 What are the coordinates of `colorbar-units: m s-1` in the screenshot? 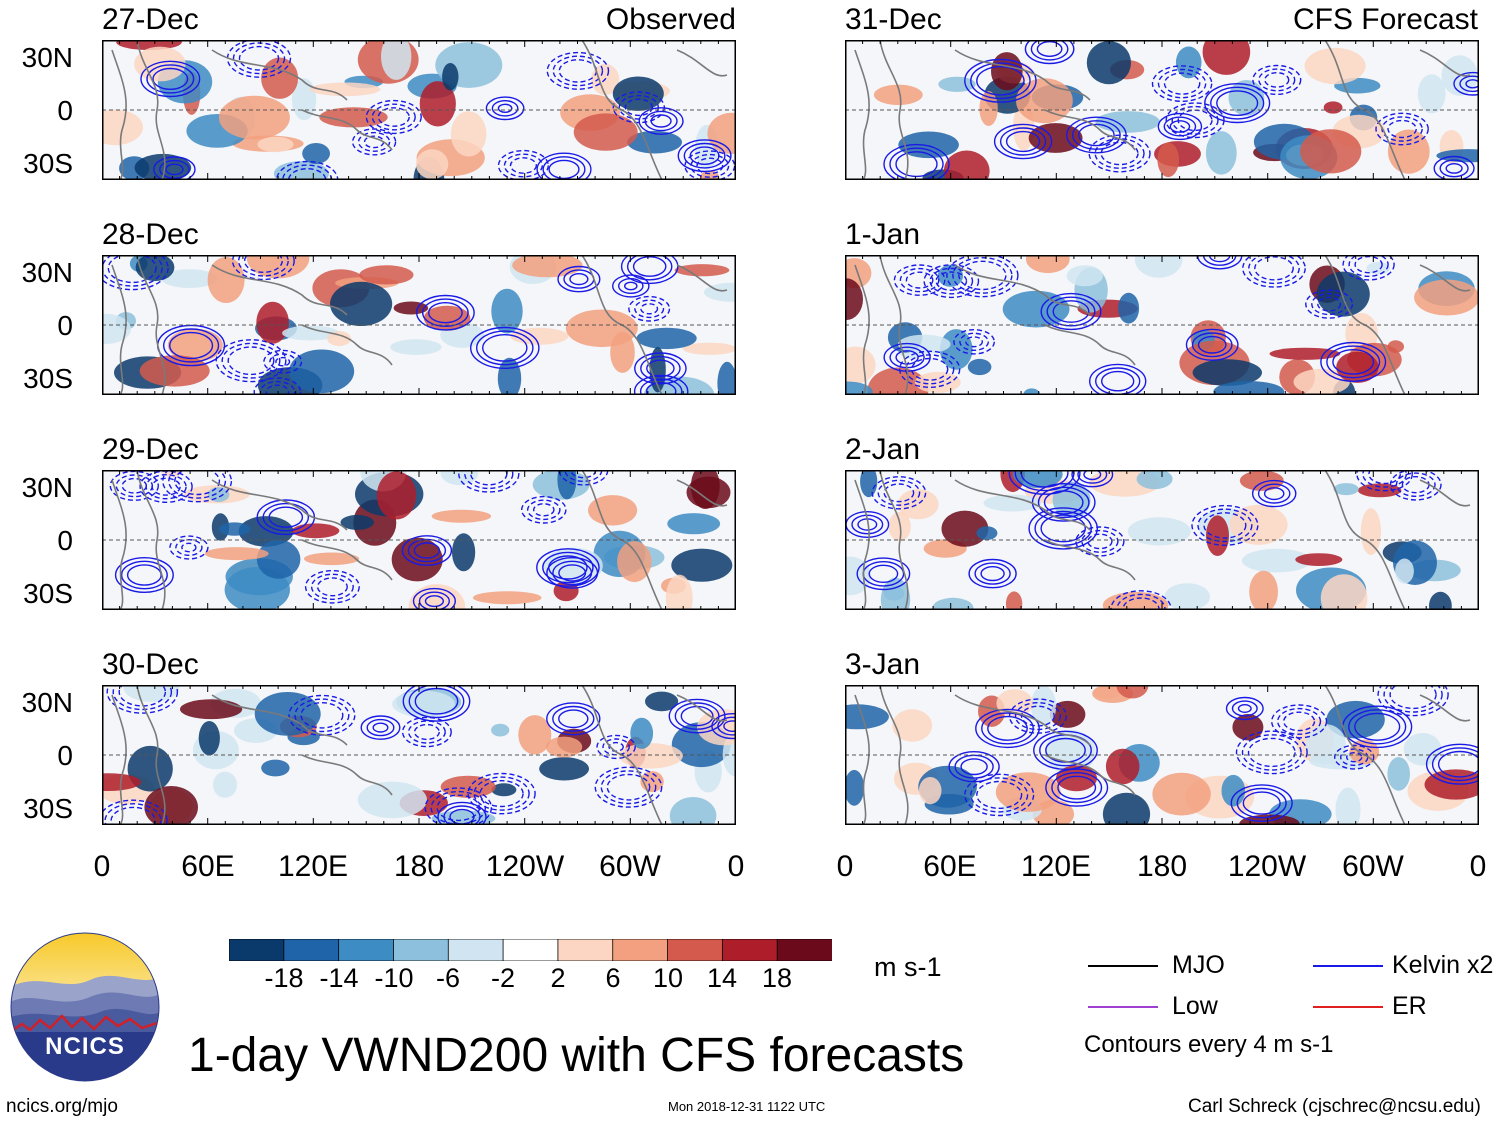 It's located at (908, 967).